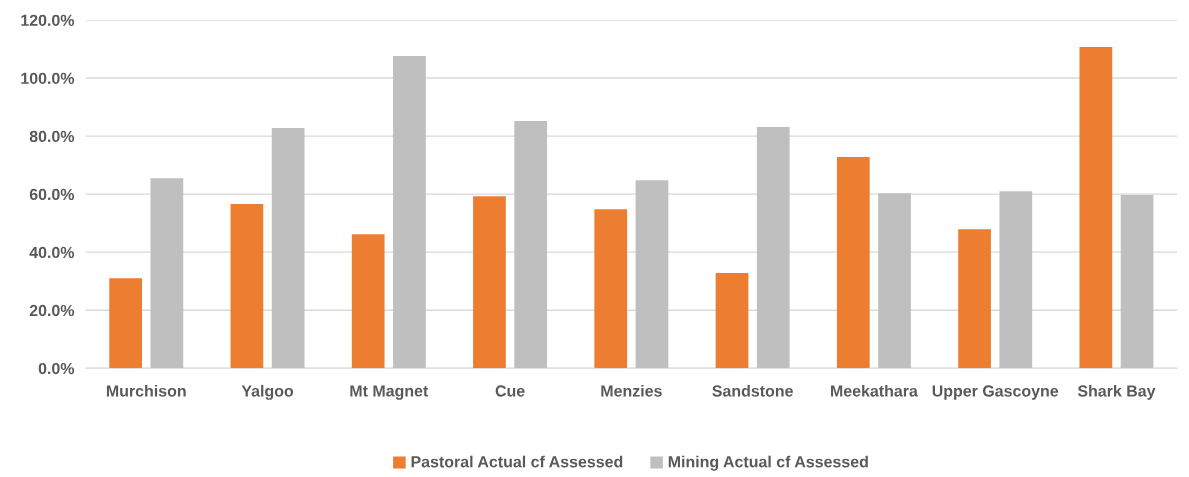 The height and width of the screenshot is (477, 1189). What do you see at coordinates (752, 390) in the screenshot?
I see `x-tick-label: Sandstone` at bounding box center [752, 390].